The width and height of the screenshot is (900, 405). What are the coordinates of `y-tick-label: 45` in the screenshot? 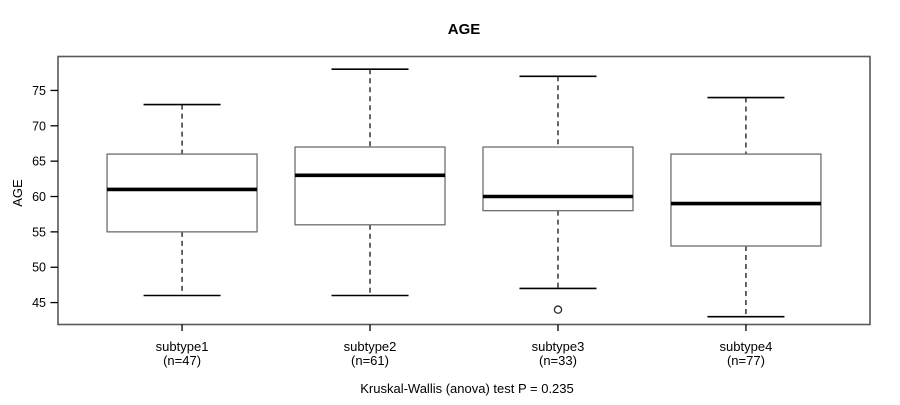 It's located at (39, 303).